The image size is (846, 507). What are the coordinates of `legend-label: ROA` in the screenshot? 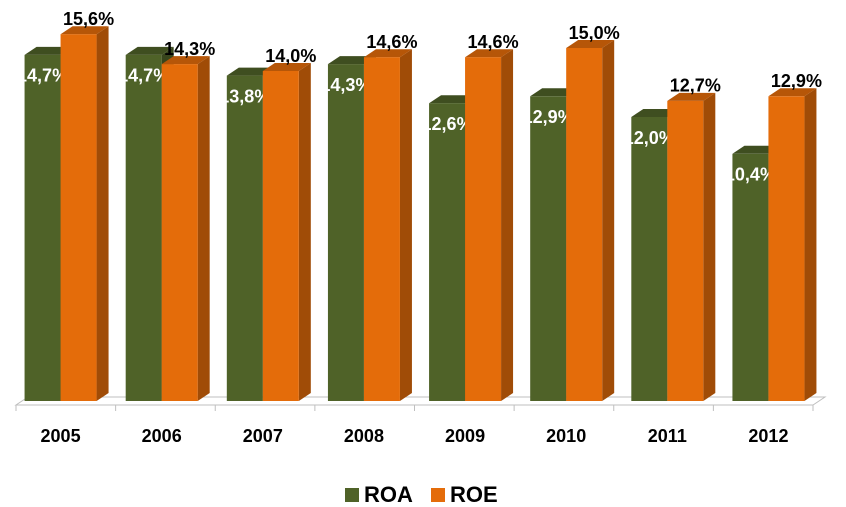 It's located at (388, 494).